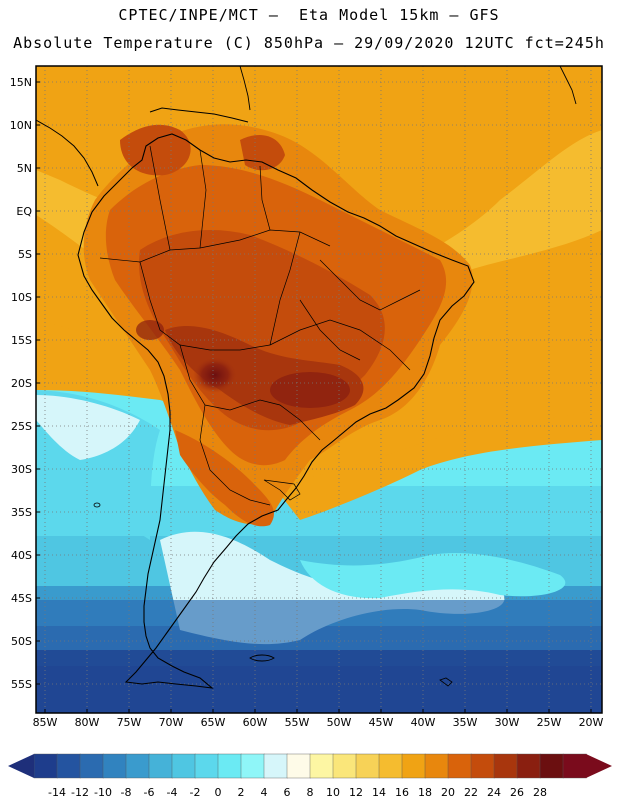  What do you see at coordinates (255, 722) in the screenshot?
I see `longitude-label: 60W` at bounding box center [255, 722].